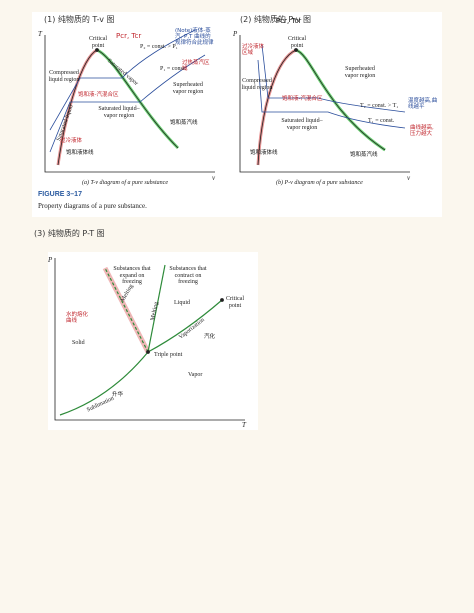 Image resolution: width=474 pixels, height=613 pixels. What do you see at coordinates (185, 326) in the screenshot?
I see `pt-vaporization` at bounding box center [185, 326].